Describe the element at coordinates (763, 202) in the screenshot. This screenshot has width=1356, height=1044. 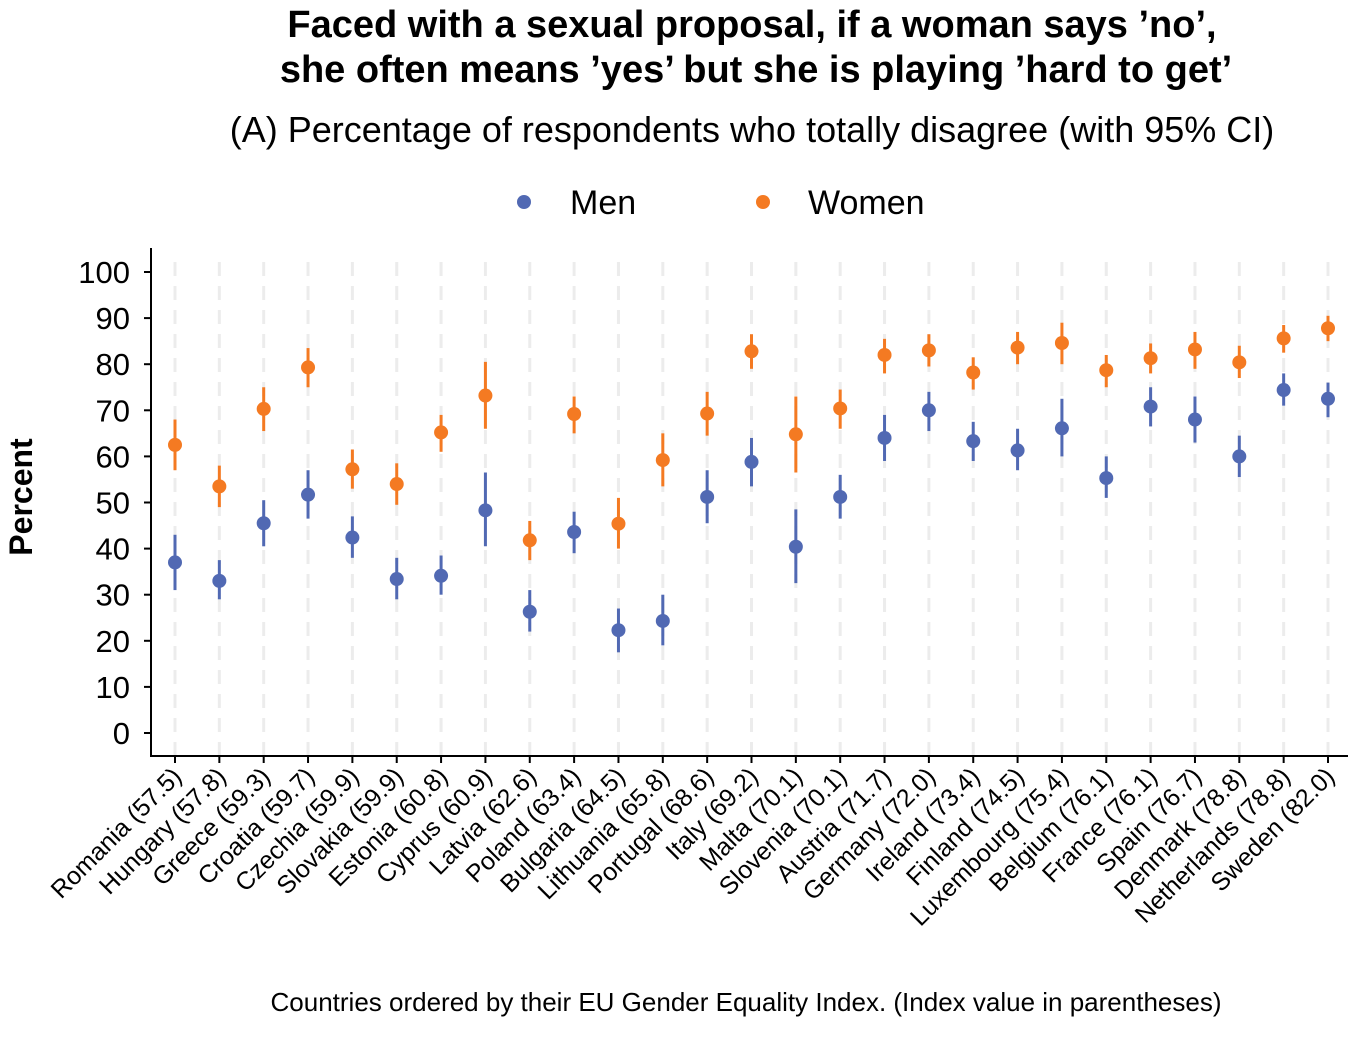
I see `legend-marker-women` at that location.